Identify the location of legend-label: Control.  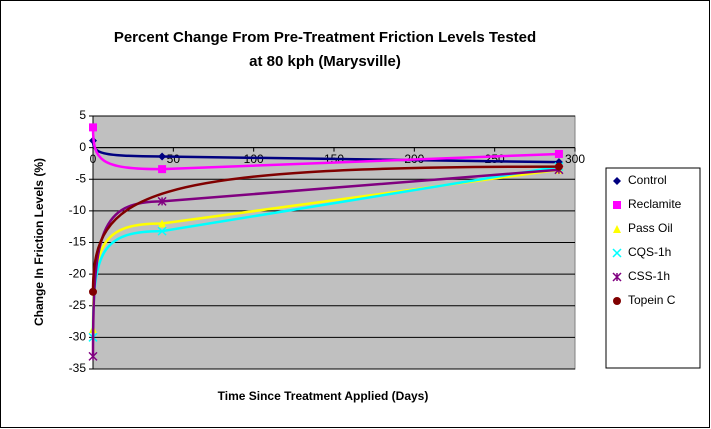
(647, 180).